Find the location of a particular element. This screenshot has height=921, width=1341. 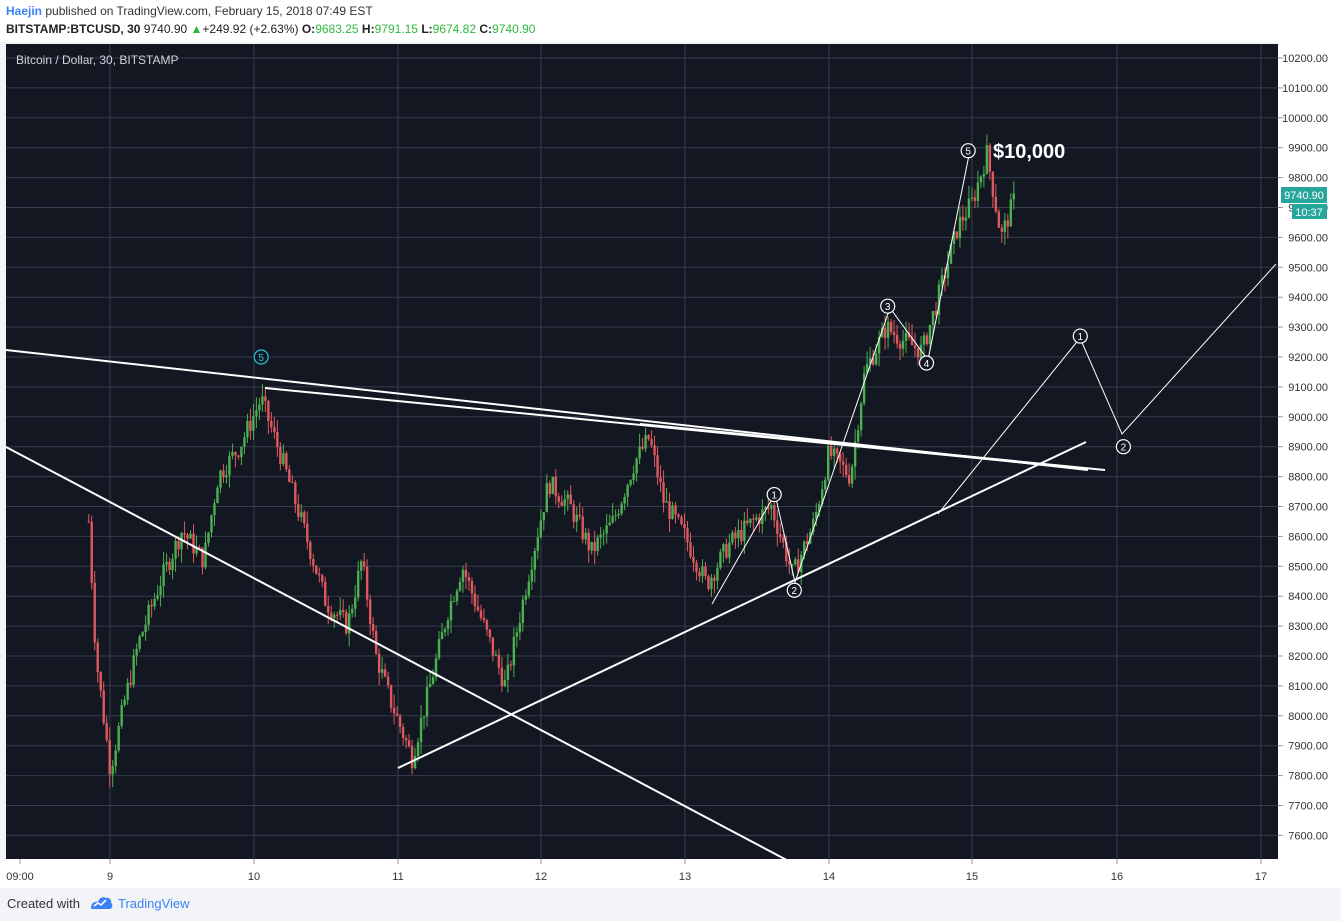

change-value: +249.92 (+2.63%) is located at coordinates (250, 29).